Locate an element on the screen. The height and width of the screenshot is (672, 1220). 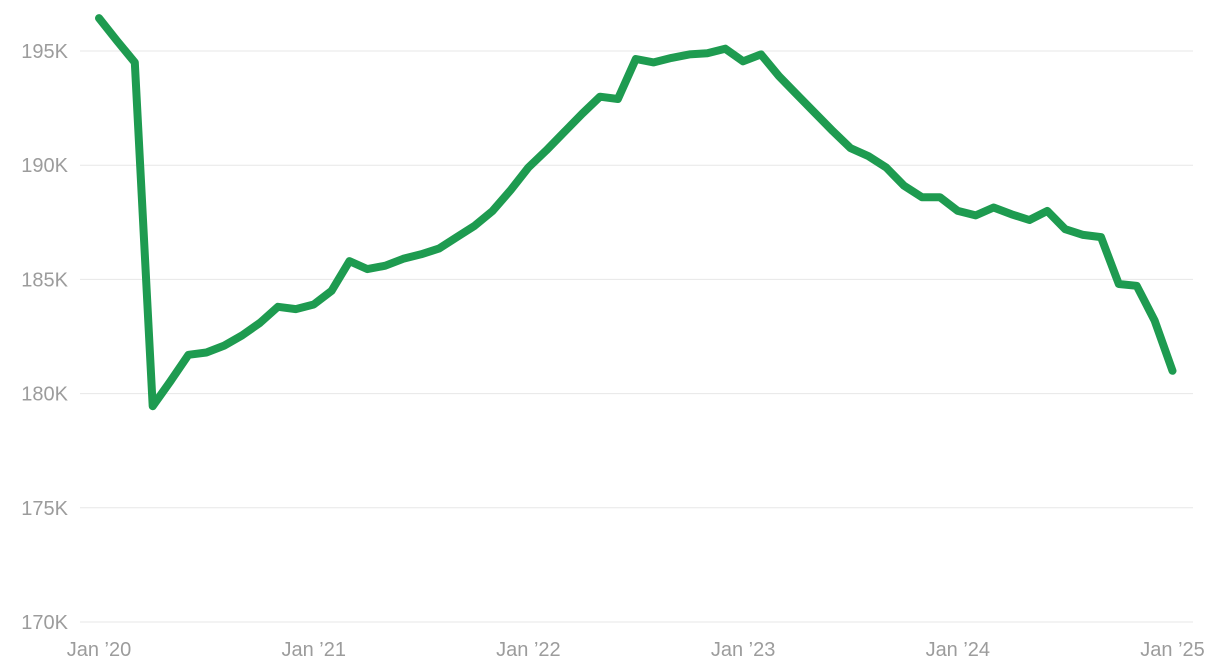
y-axis-tick-label: 195K is located at coordinates (44, 52).